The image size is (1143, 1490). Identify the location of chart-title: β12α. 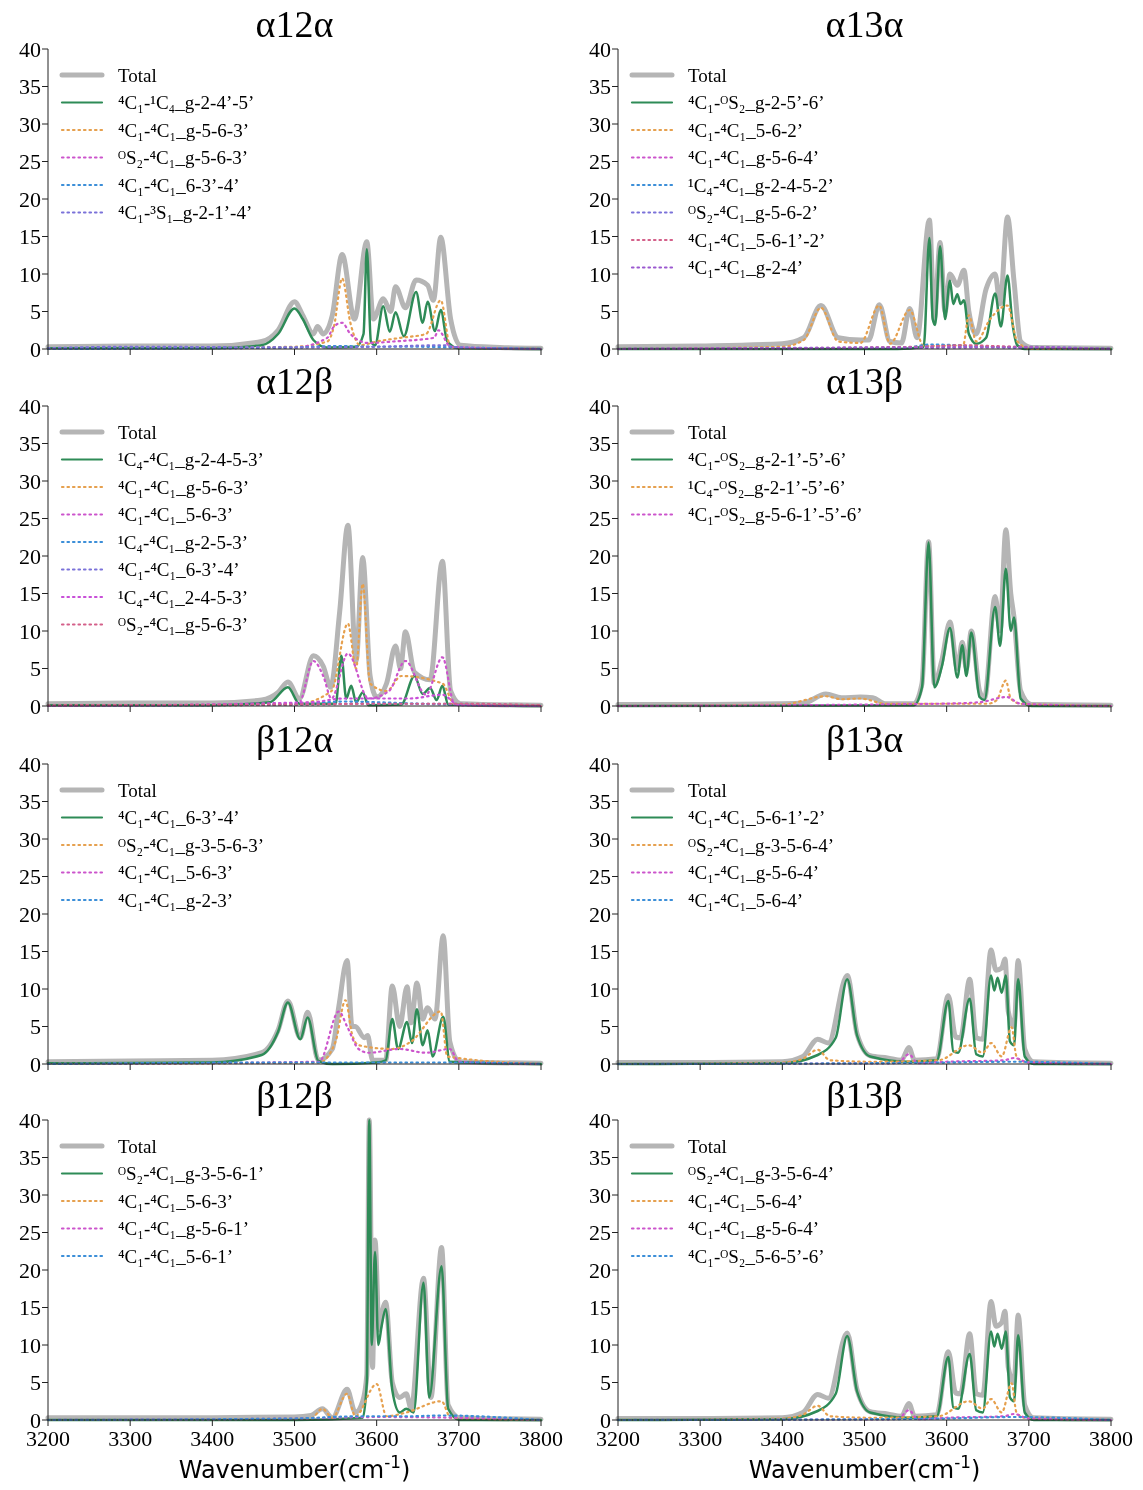
(294, 739).